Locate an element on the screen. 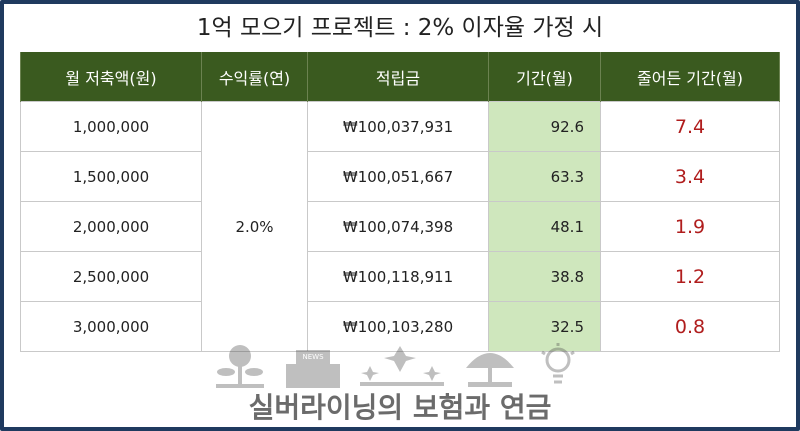 Image resolution: width=800 pixels, height=431 pixels. table-row: 1,500,000 ₩100,051,667 63.3 3.4 is located at coordinates (400, 176).